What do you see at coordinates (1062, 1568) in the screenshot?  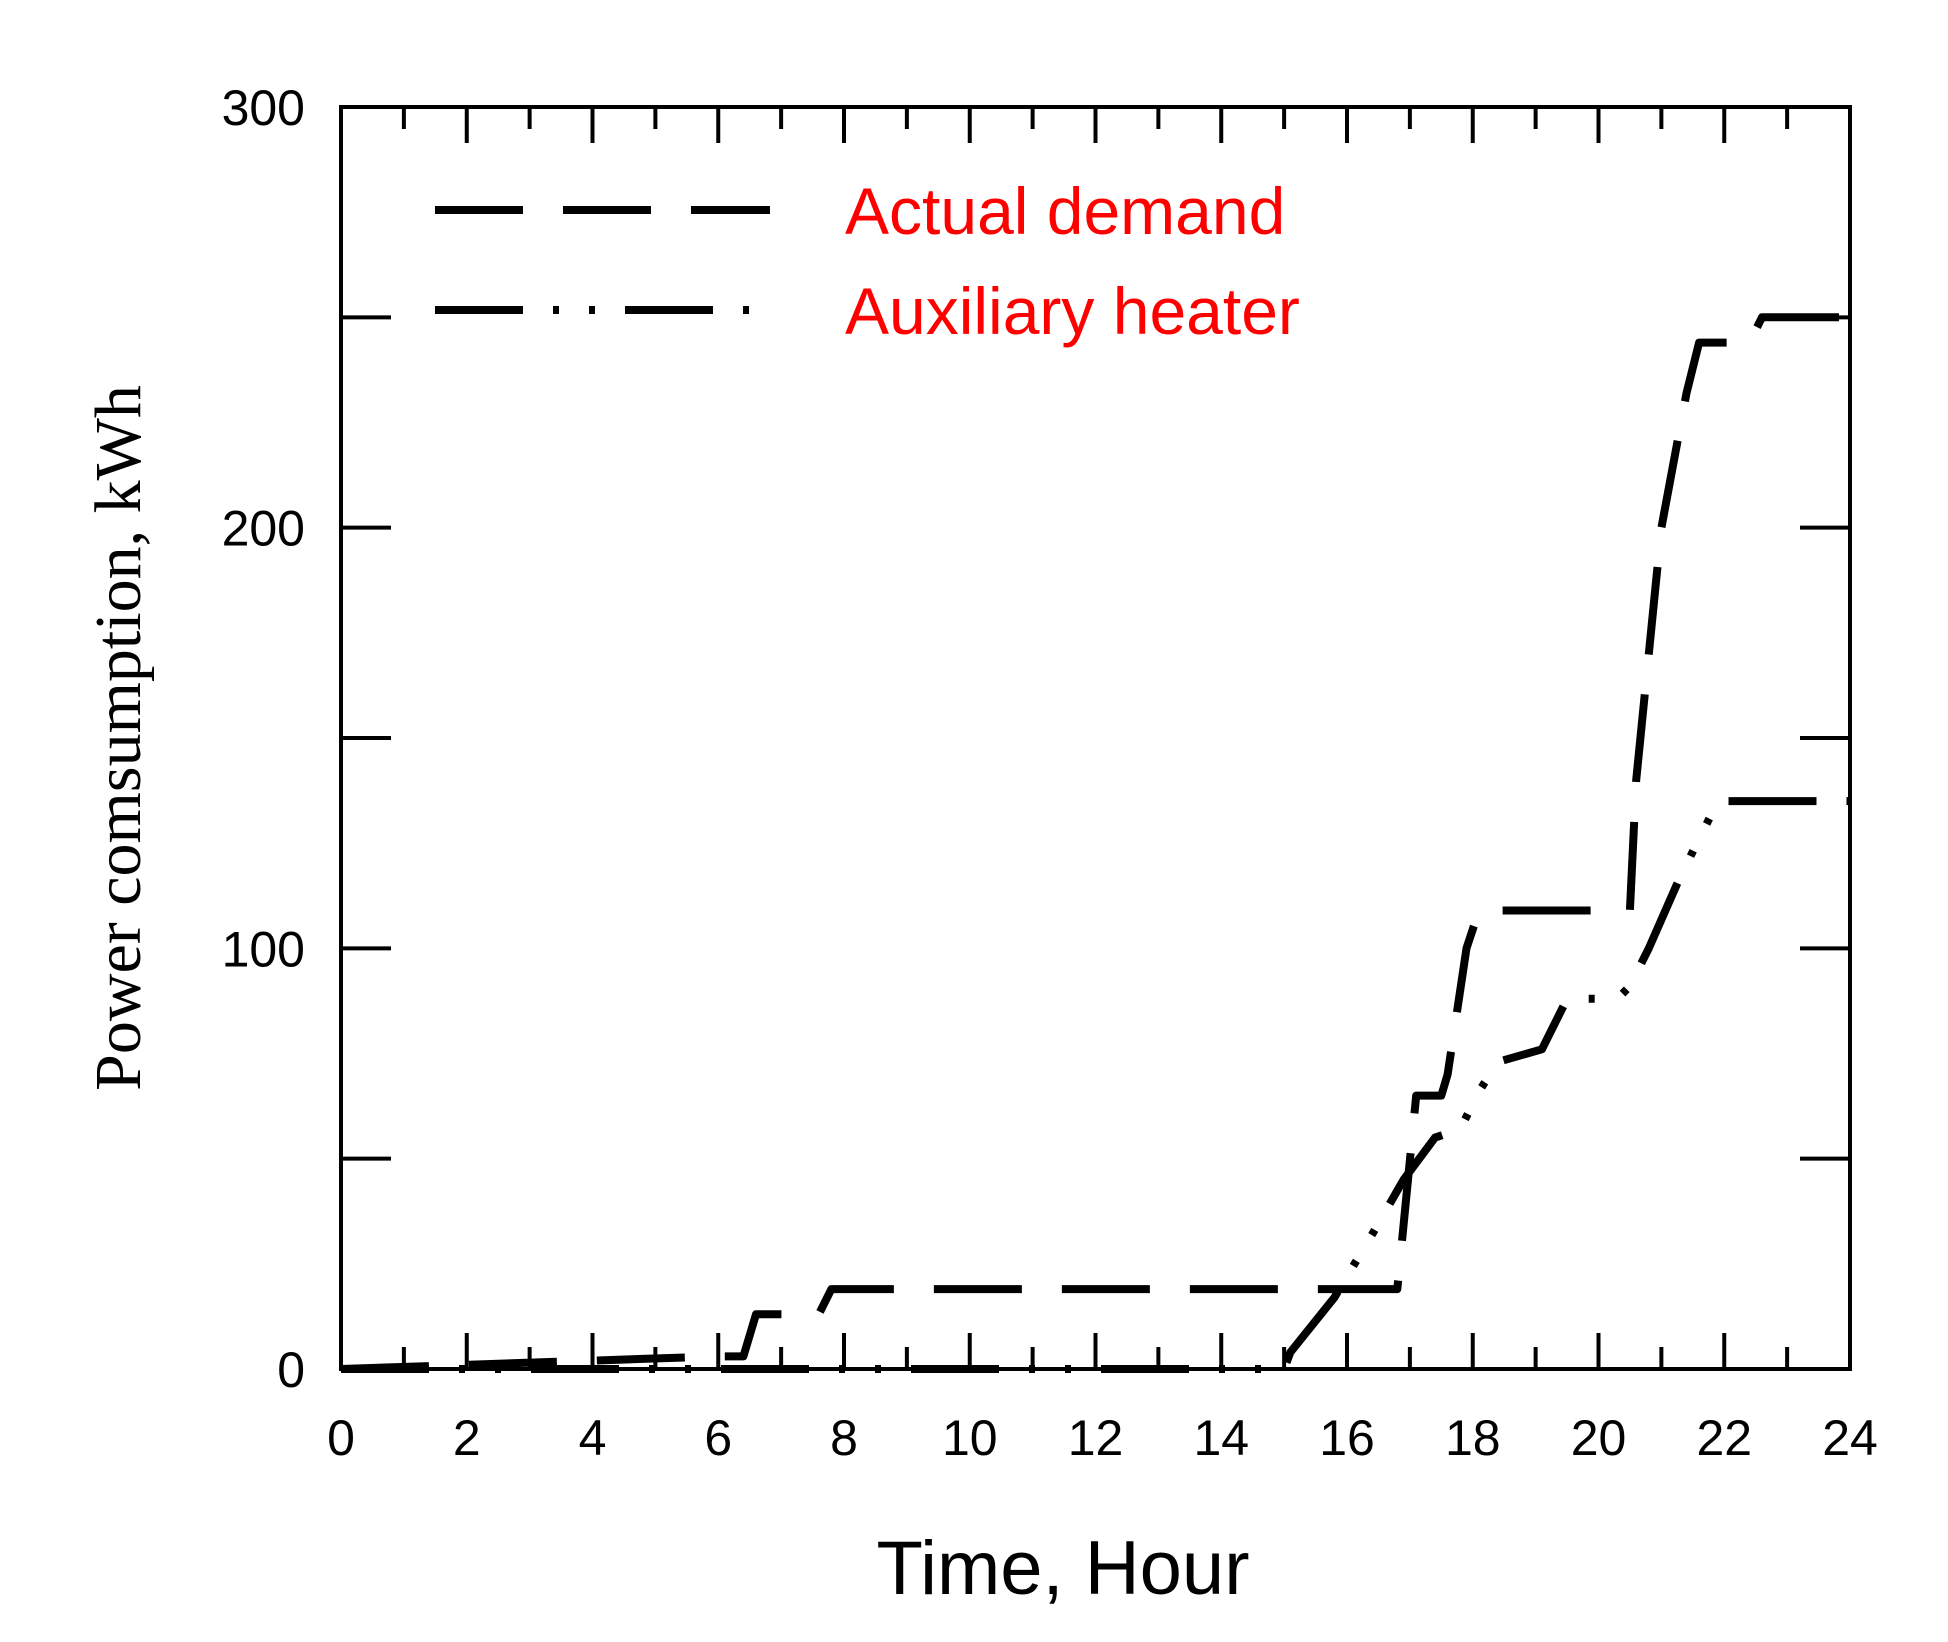 I see `x-axis-title: Time, Hour` at bounding box center [1062, 1568].